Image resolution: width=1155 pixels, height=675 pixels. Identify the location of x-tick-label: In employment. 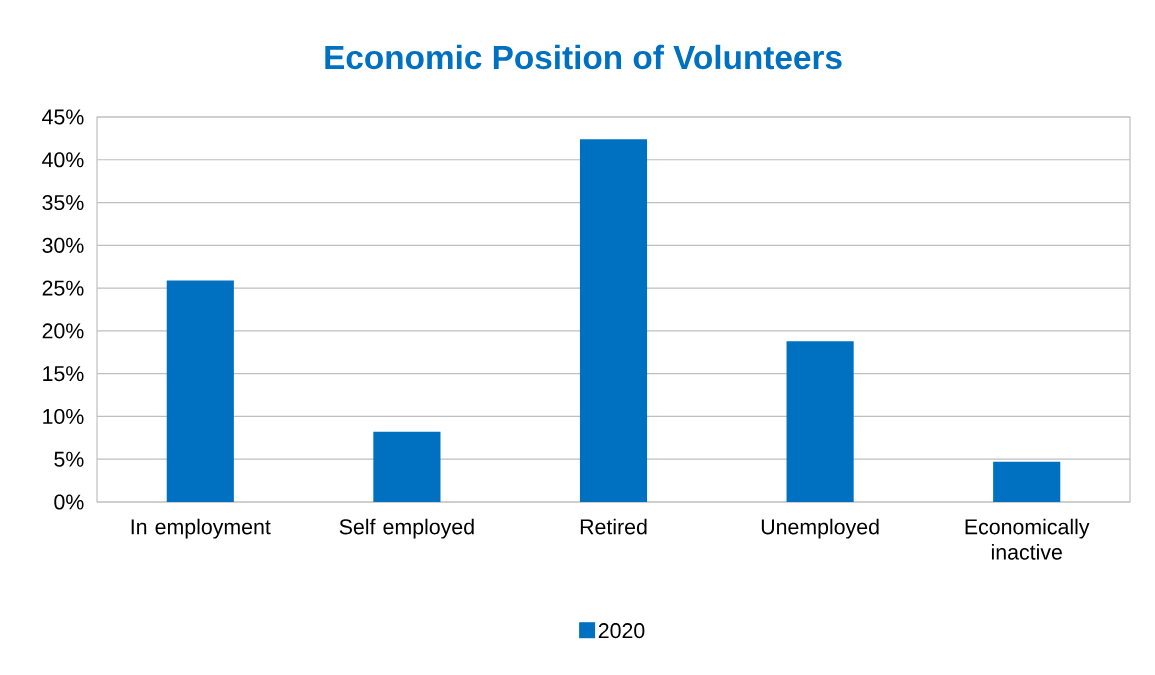
(201, 528).